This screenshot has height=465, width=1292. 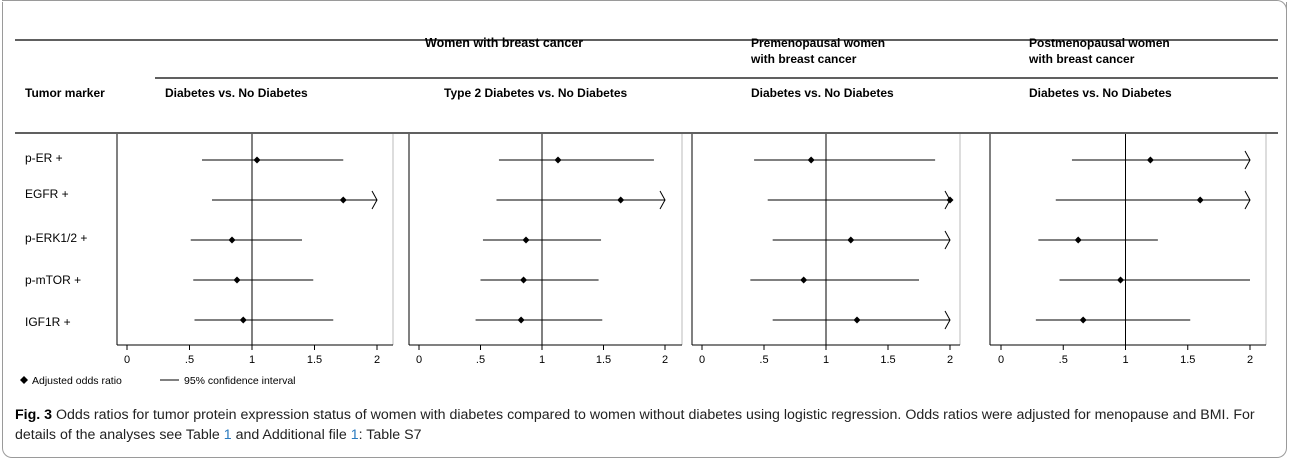 What do you see at coordinates (48, 322) in the screenshot?
I see `category-label-4: IGF1R +` at bounding box center [48, 322].